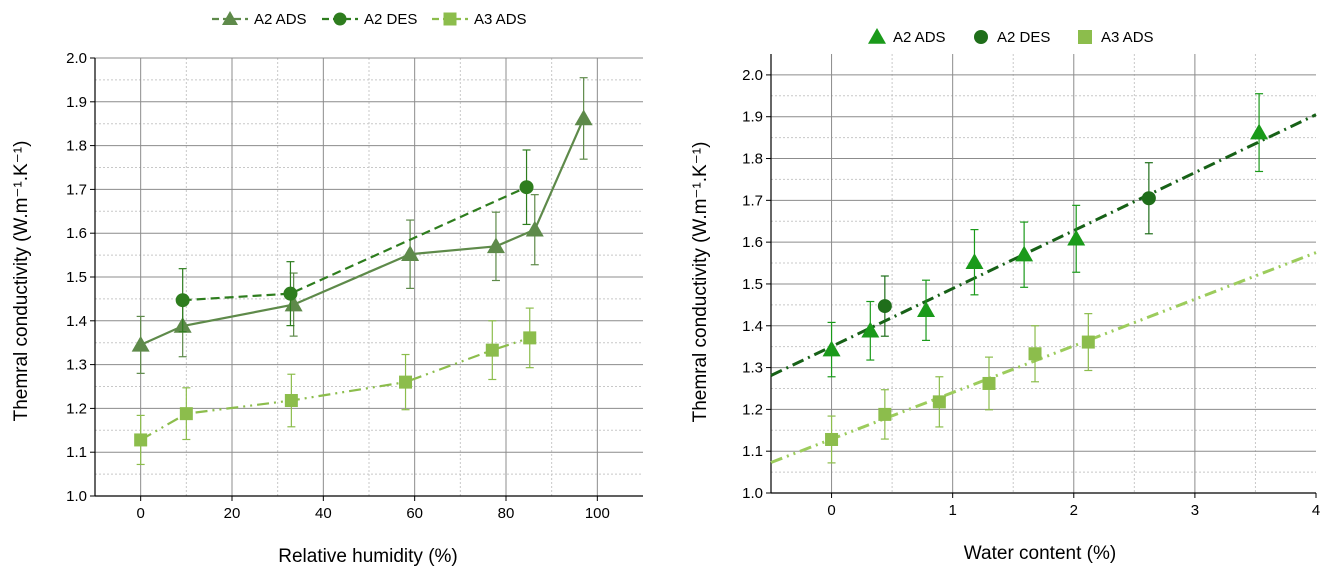 The width and height of the screenshot is (1329, 568). I want to click on x-tick-label: 80, so click(506, 513).